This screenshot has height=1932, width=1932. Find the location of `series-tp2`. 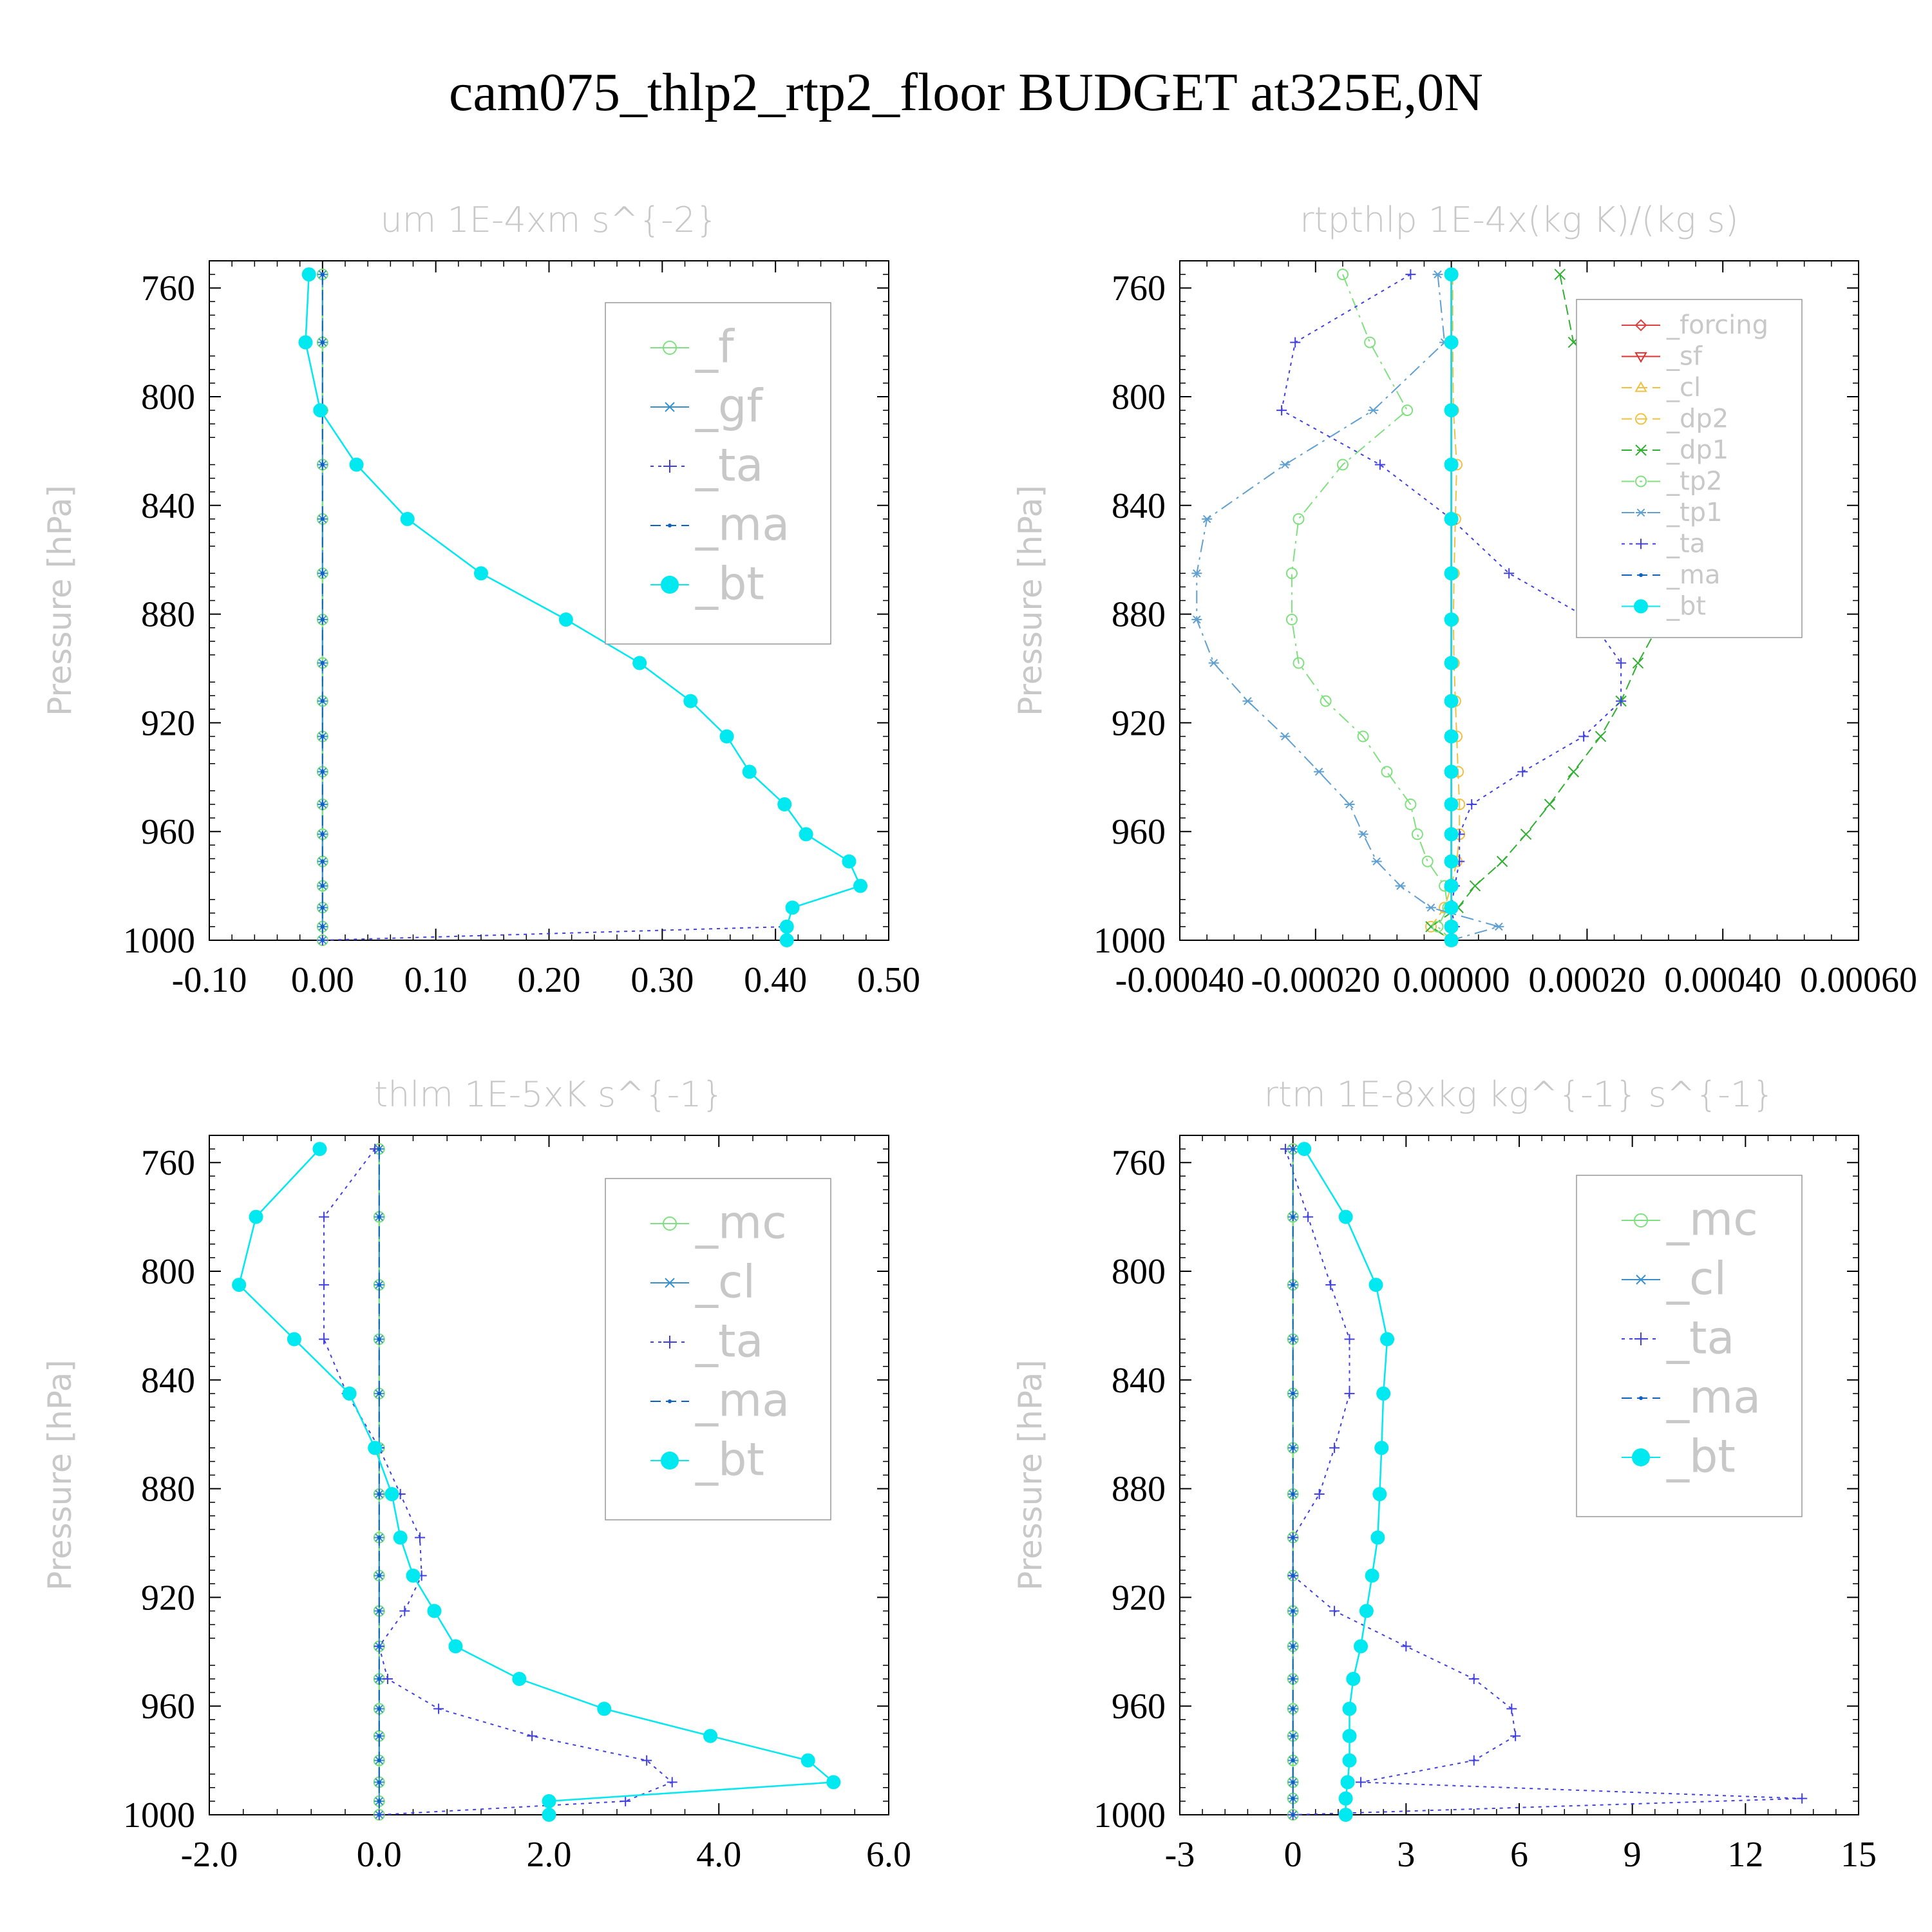

series-tp2 is located at coordinates (1371, 607).